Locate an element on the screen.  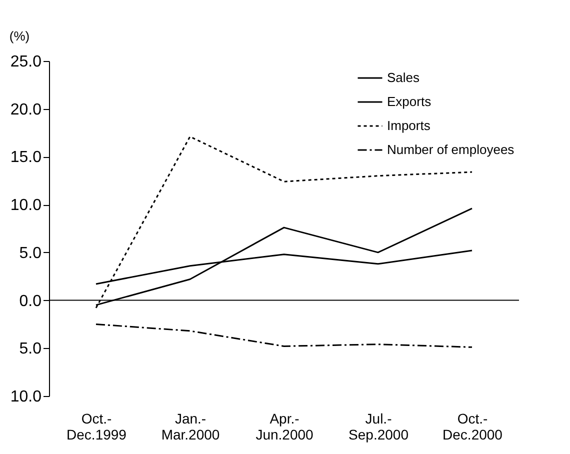
legend-label: Imports is located at coordinates (409, 125).